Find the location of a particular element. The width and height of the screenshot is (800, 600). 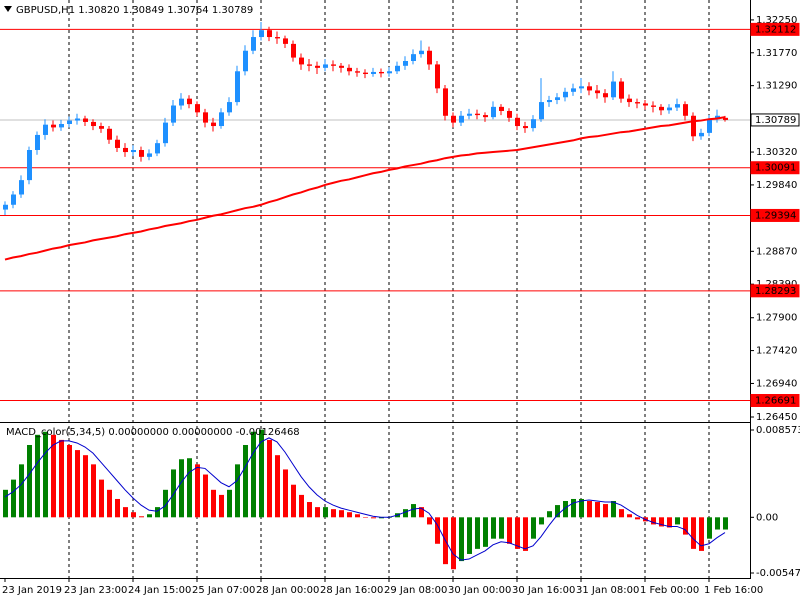

x-tick-label: 23 Jan 2019 is located at coordinates (32, 590).